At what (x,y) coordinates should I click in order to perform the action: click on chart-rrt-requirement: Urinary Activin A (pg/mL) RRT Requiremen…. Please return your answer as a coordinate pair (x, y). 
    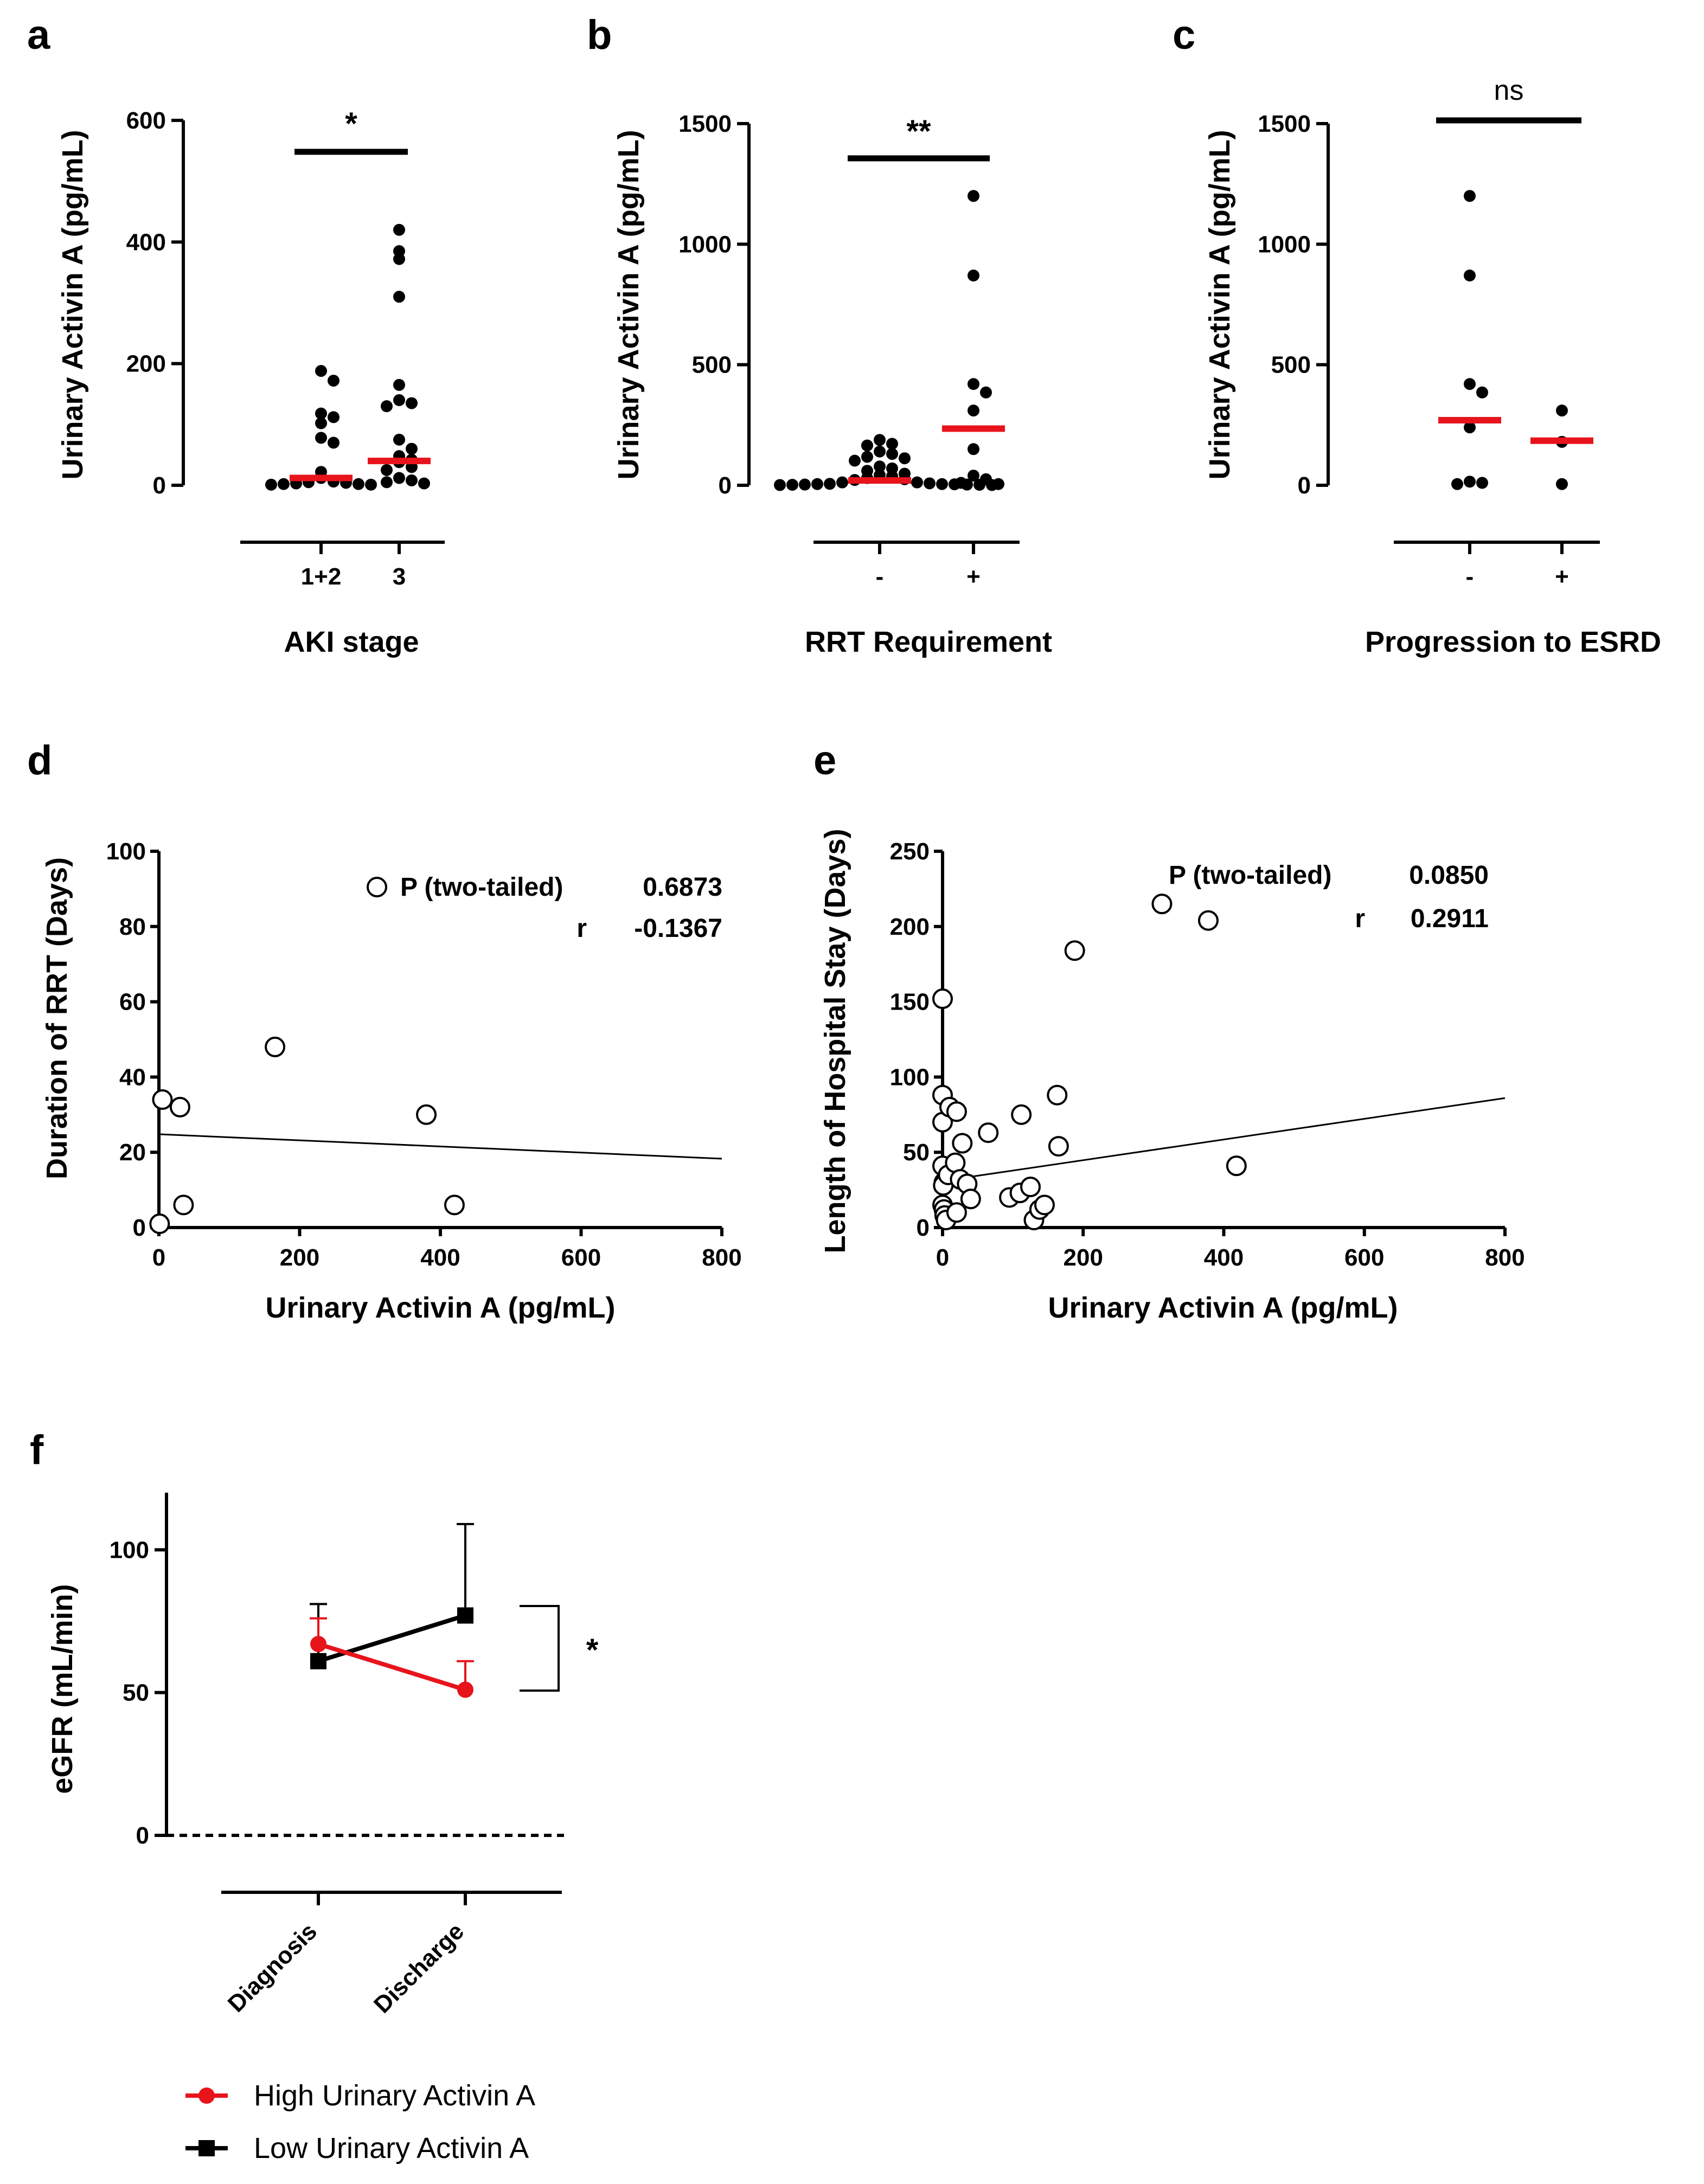
    Looking at the image, I should click on (832, 385).